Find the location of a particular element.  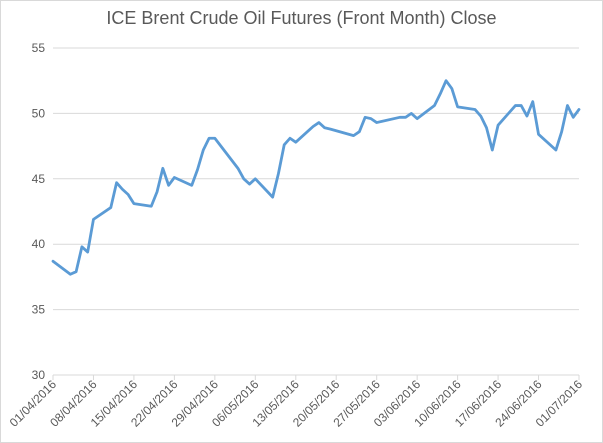

y-tick-label: 30 is located at coordinates (39, 375).